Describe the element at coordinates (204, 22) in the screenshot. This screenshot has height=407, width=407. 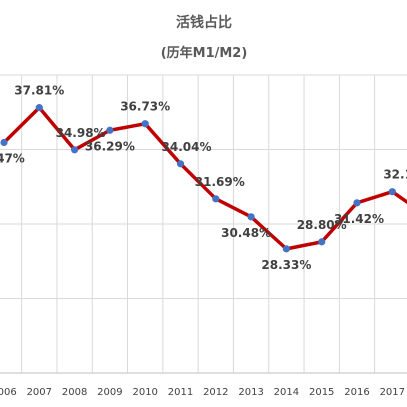
I see `chart-title: 活钱占比` at that location.